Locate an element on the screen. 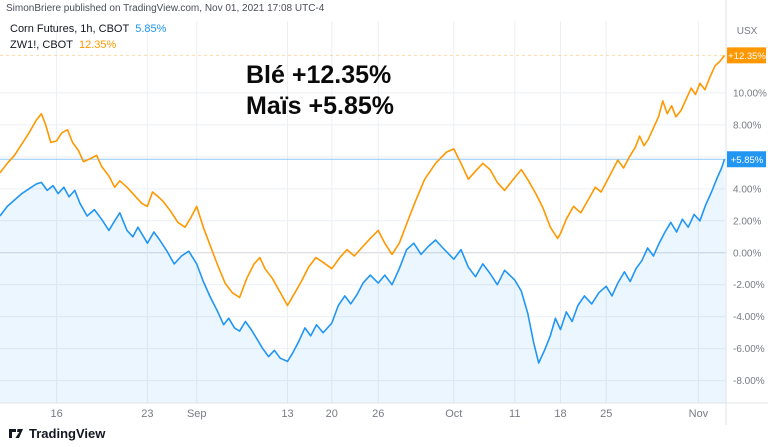  y-axis-label: -8.00% is located at coordinates (749, 381).